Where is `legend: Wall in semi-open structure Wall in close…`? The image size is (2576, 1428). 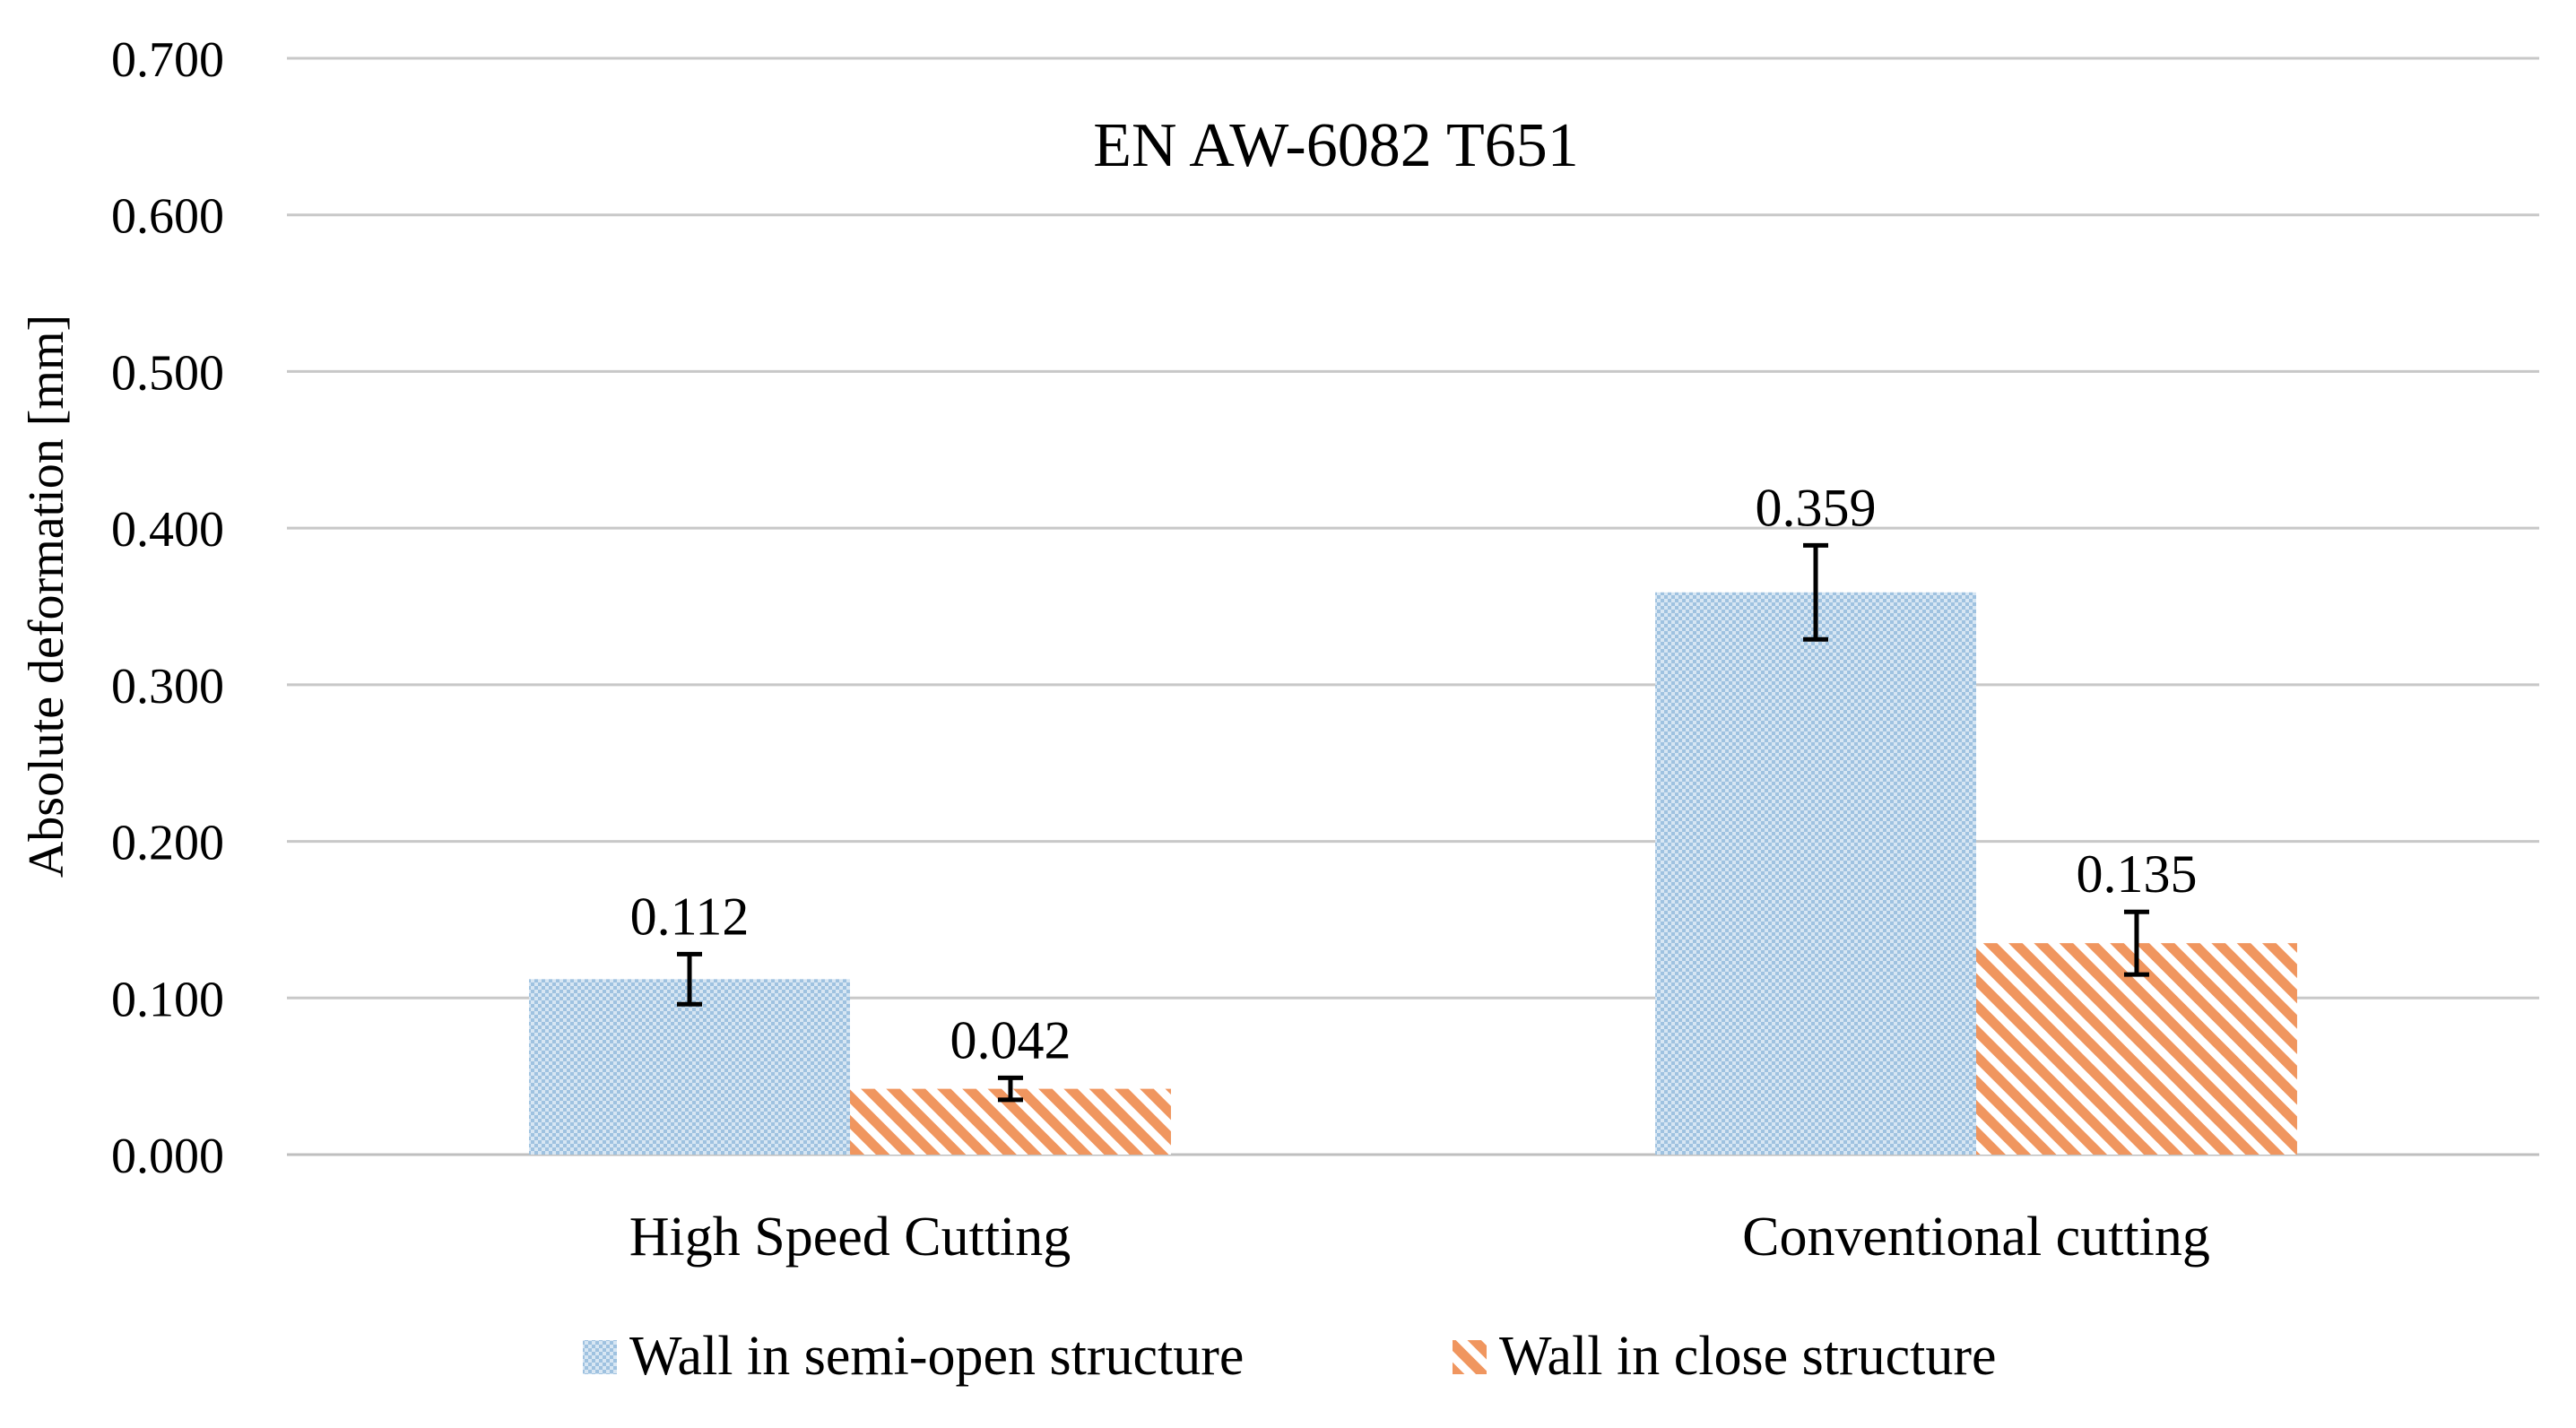 legend: Wall in semi-open structure Wall in close… is located at coordinates (1290, 1356).